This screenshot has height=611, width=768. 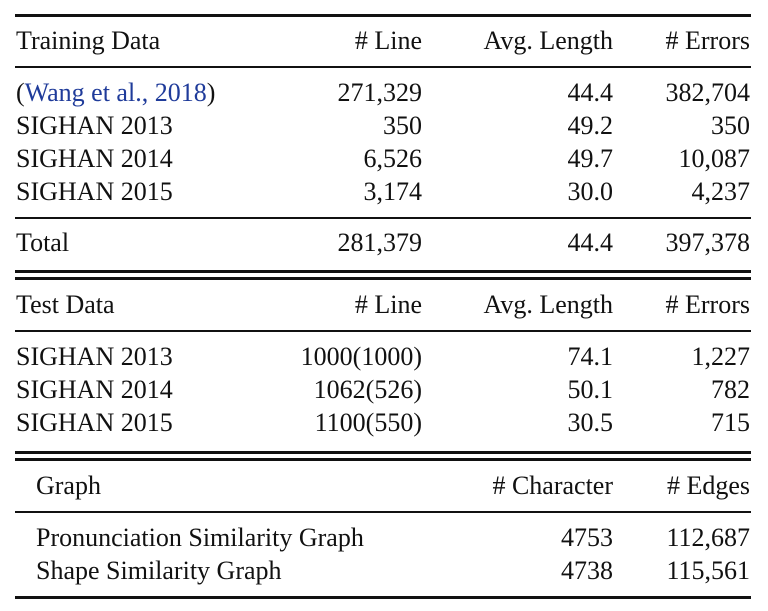 What do you see at coordinates (383, 218) in the screenshot?
I see `total-rule` at bounding box center [383, 218].